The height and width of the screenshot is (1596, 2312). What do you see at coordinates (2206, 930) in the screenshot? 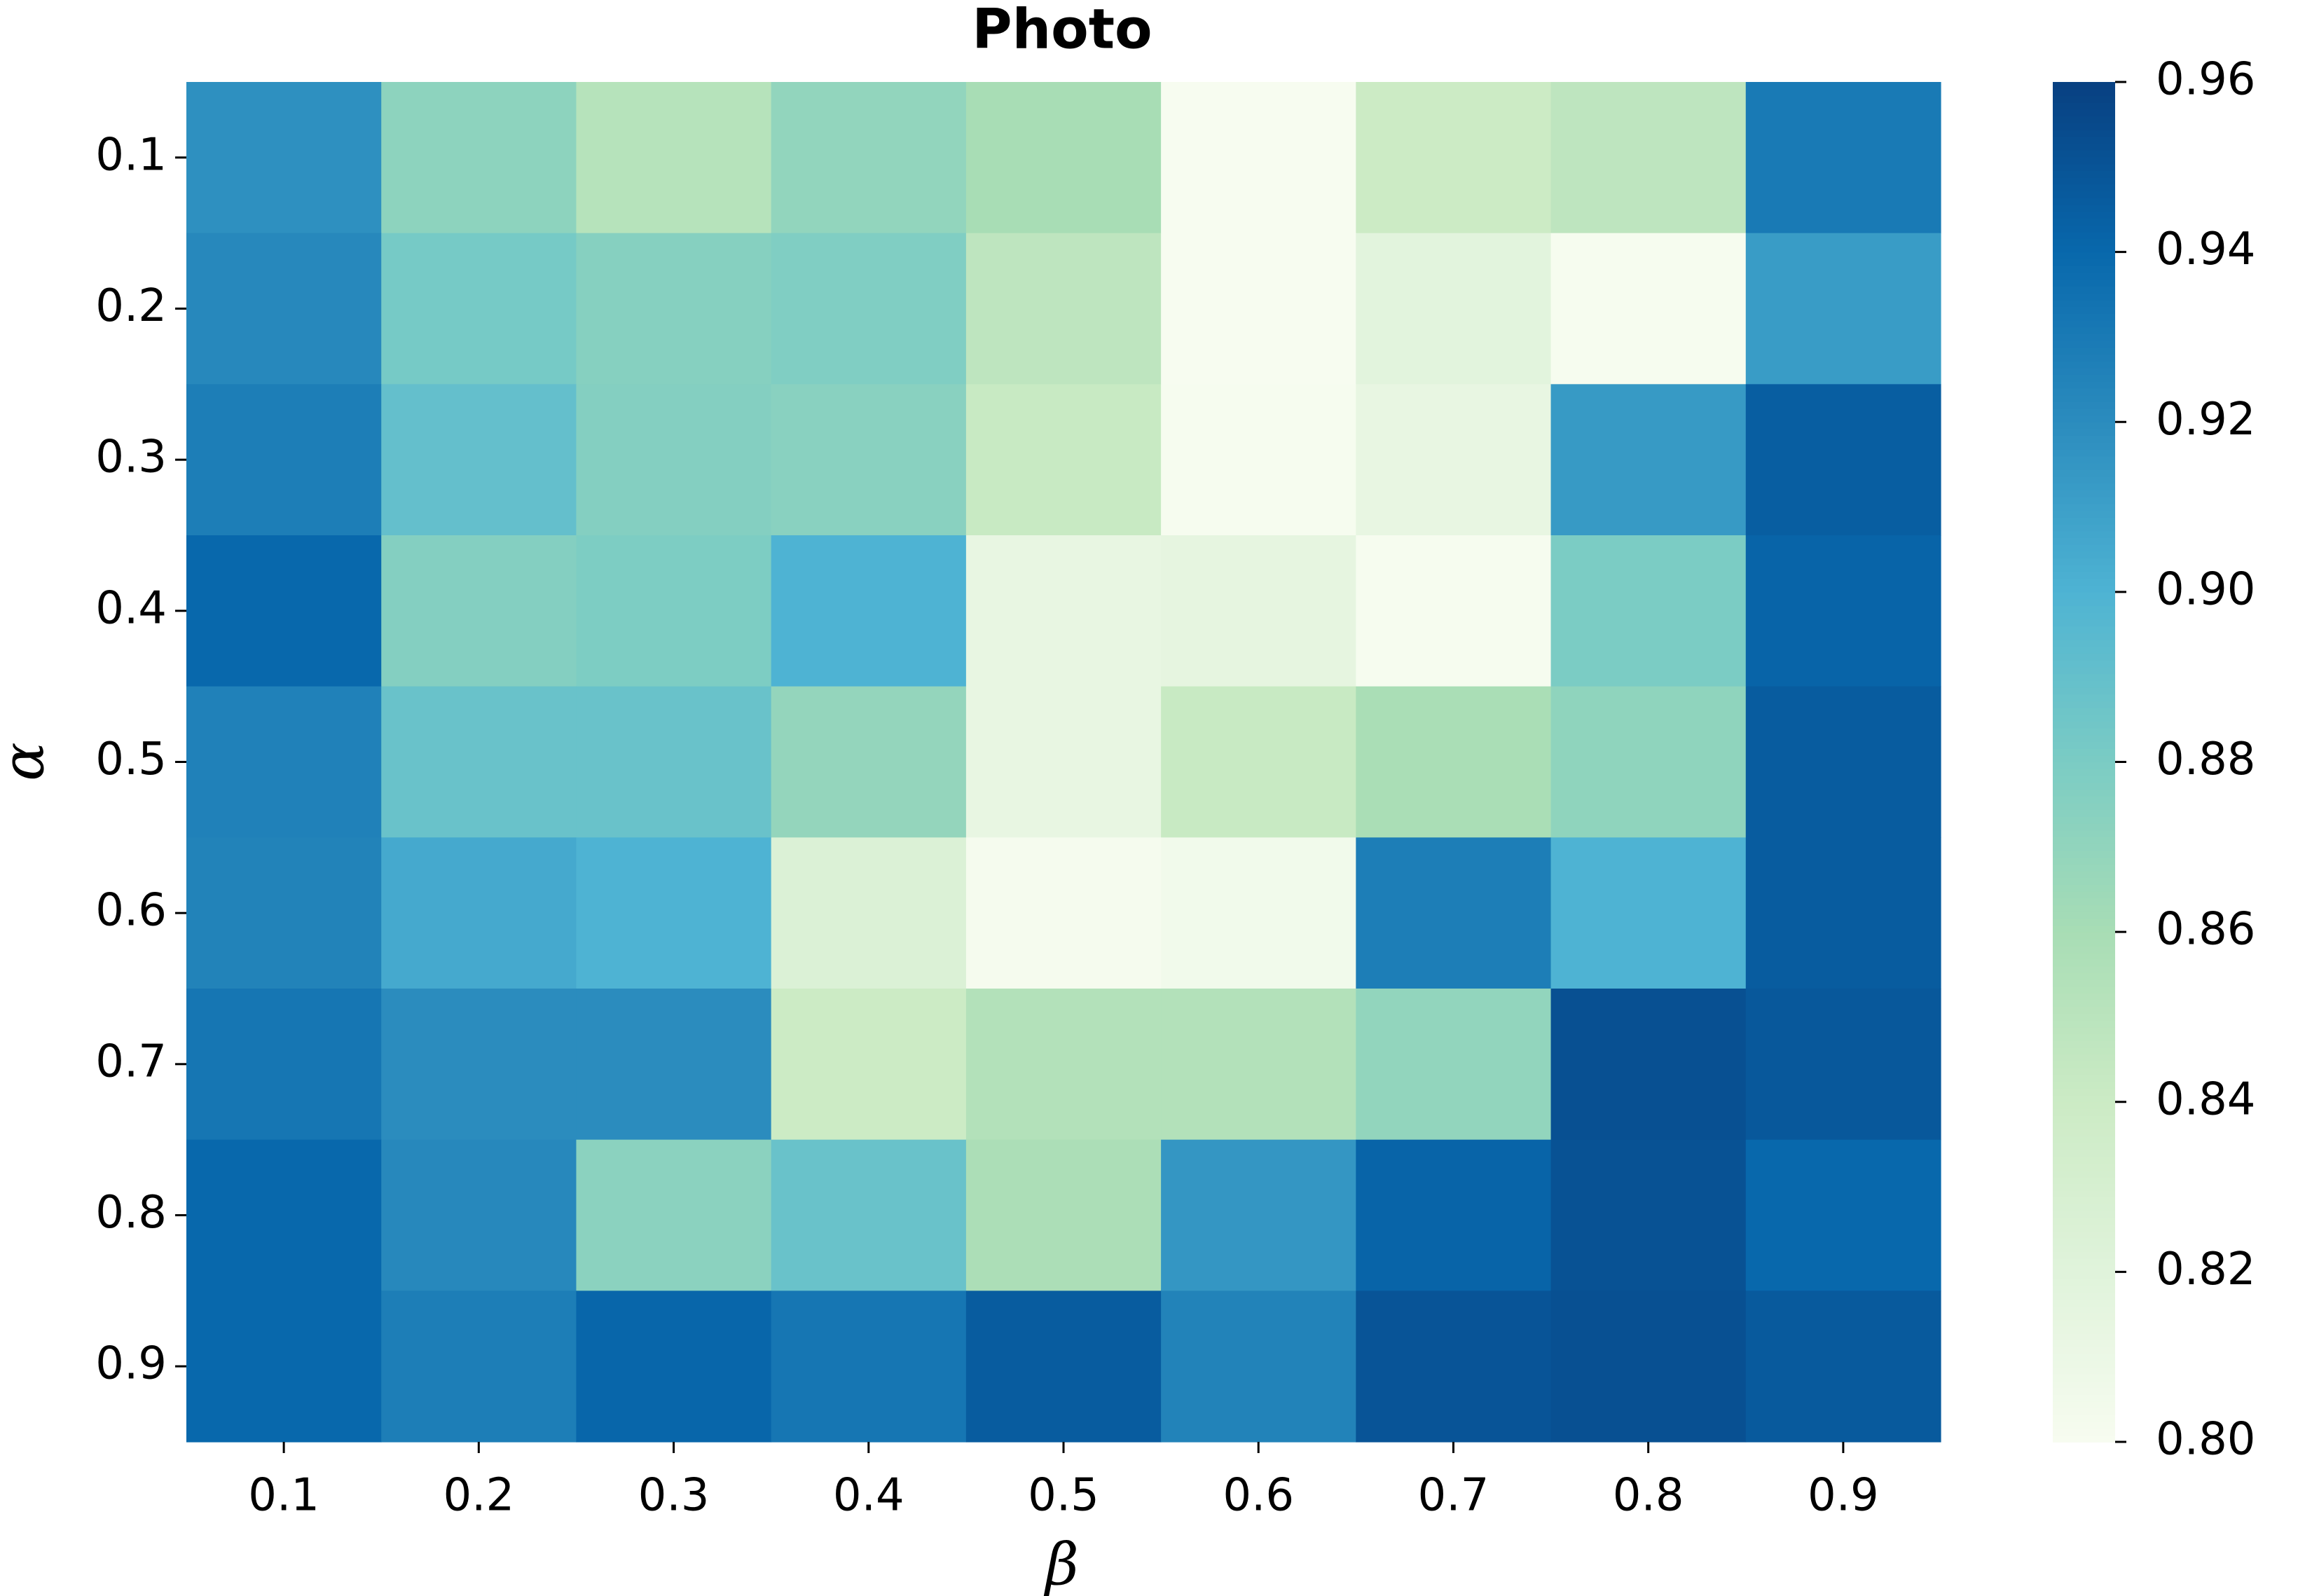
I see `colorbar-tick-label: 0.86` at bounding box center [2206, 930].